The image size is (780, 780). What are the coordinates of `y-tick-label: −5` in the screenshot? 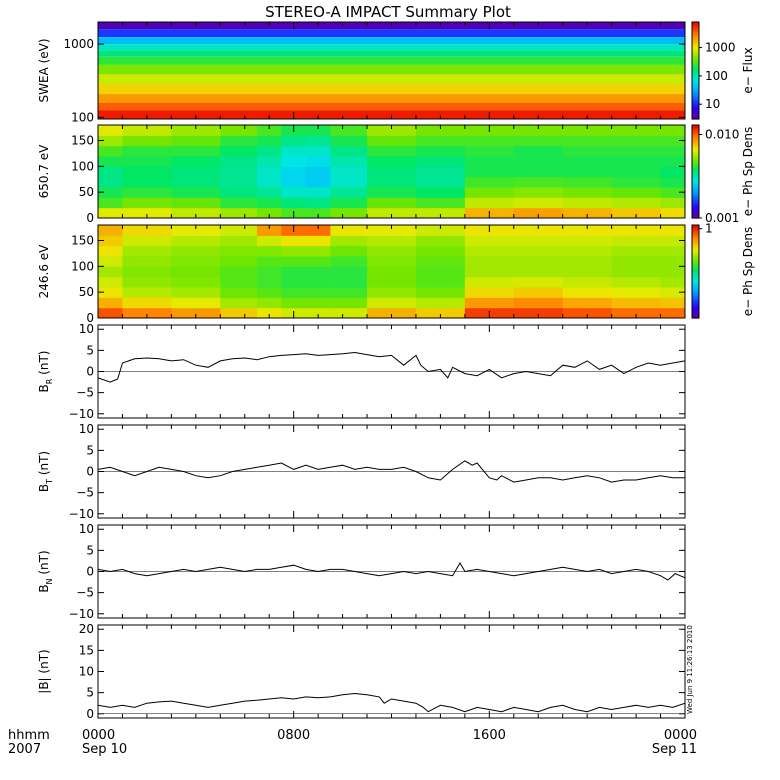 It's located at (85, 493).